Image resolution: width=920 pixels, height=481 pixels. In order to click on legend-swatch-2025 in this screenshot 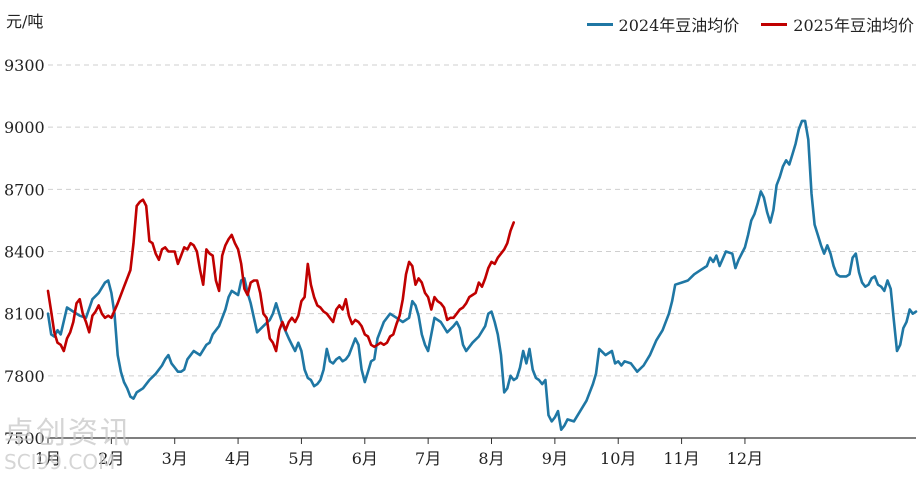, I will do `click(774, 24)`.